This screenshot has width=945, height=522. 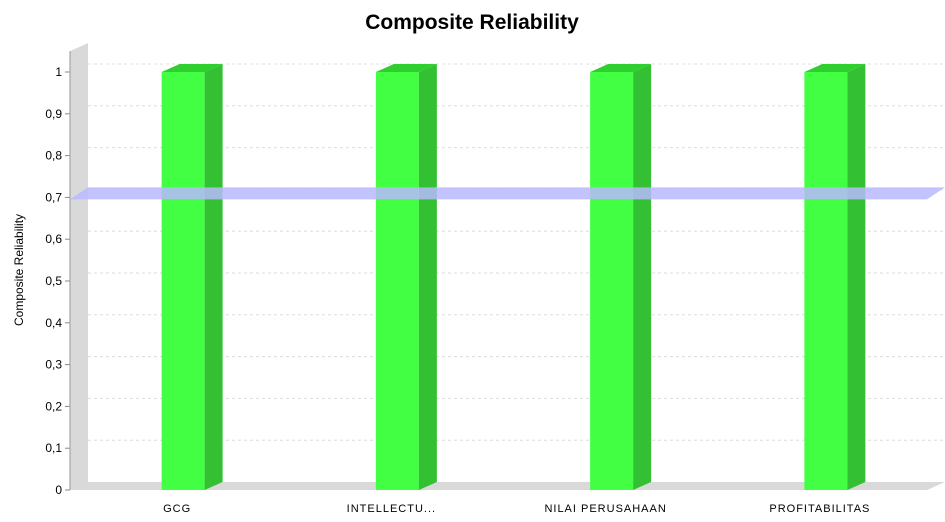 I want to click on x-category-label: PROFITABILITAS, so click(x=819, y=509).